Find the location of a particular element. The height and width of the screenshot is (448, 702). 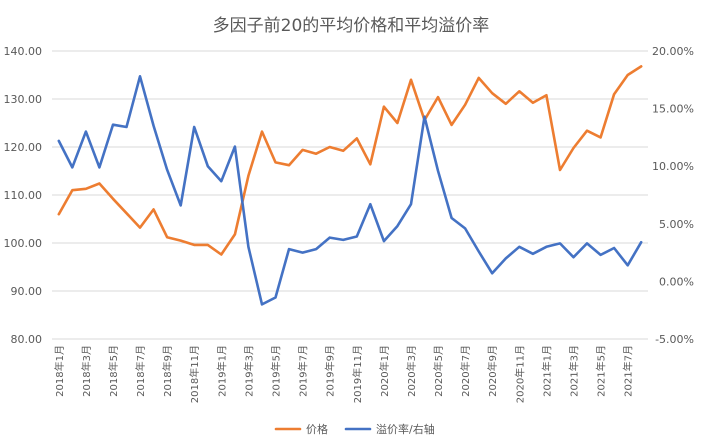

x-axis-tick-label: 2018年5月 is located at coordinates (113, 371).